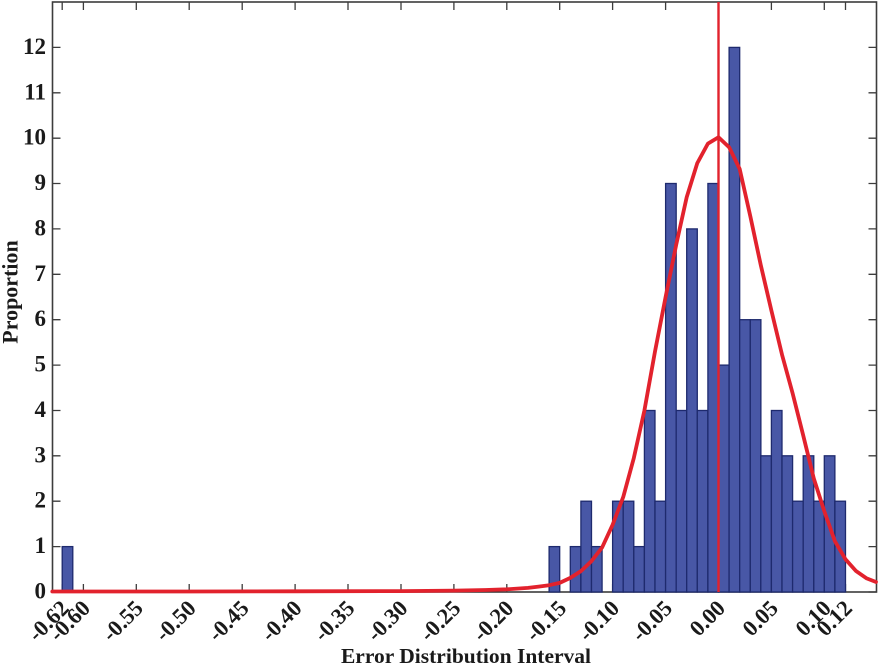 Image resolution: width=879 pixels, height=672 pixels. What do you see at coordinates (41, 545) in the screenshot?
I see `svg-text: 1` at bounding box center [41, 545].